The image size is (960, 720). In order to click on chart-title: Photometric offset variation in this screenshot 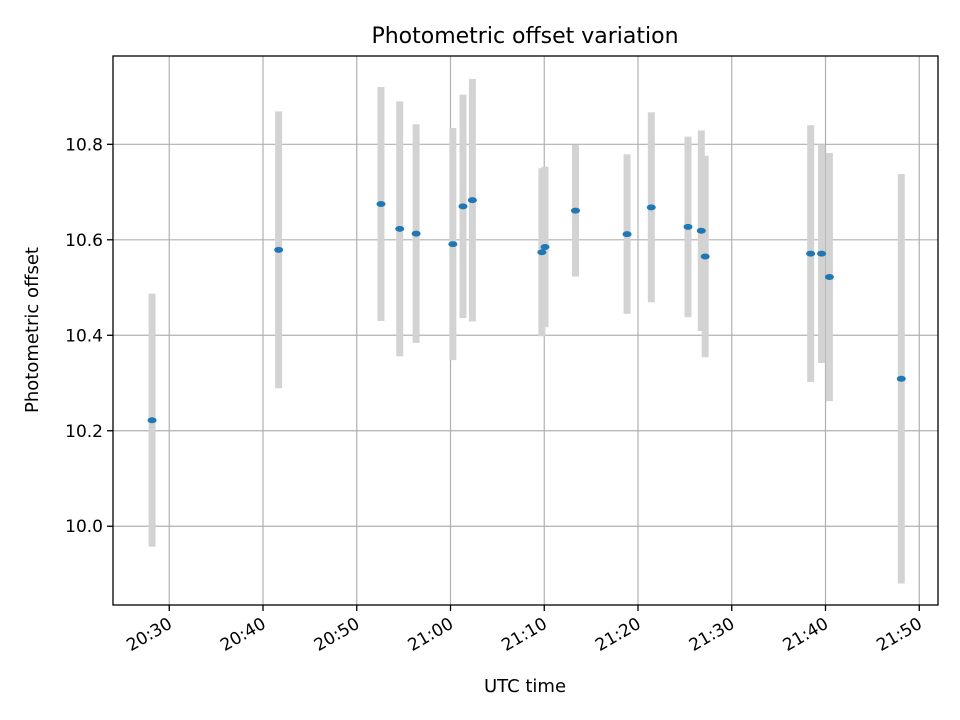, I will do `click(524, 36)`.